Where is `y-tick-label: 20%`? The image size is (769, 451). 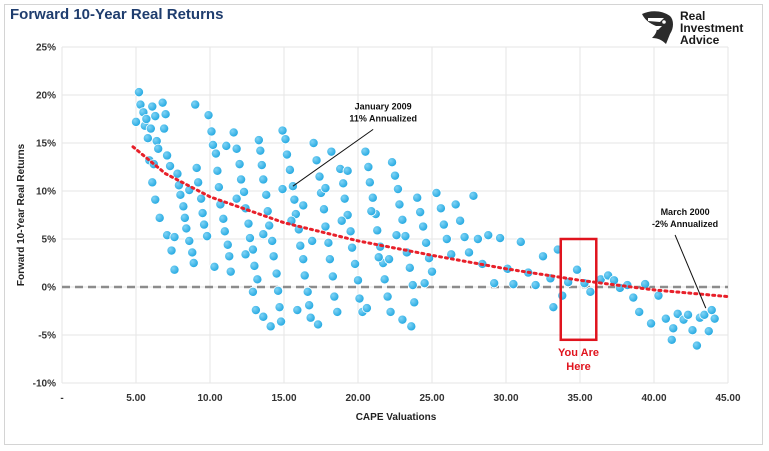
y-tick-label: 20% is located at coordinates (46, 96).